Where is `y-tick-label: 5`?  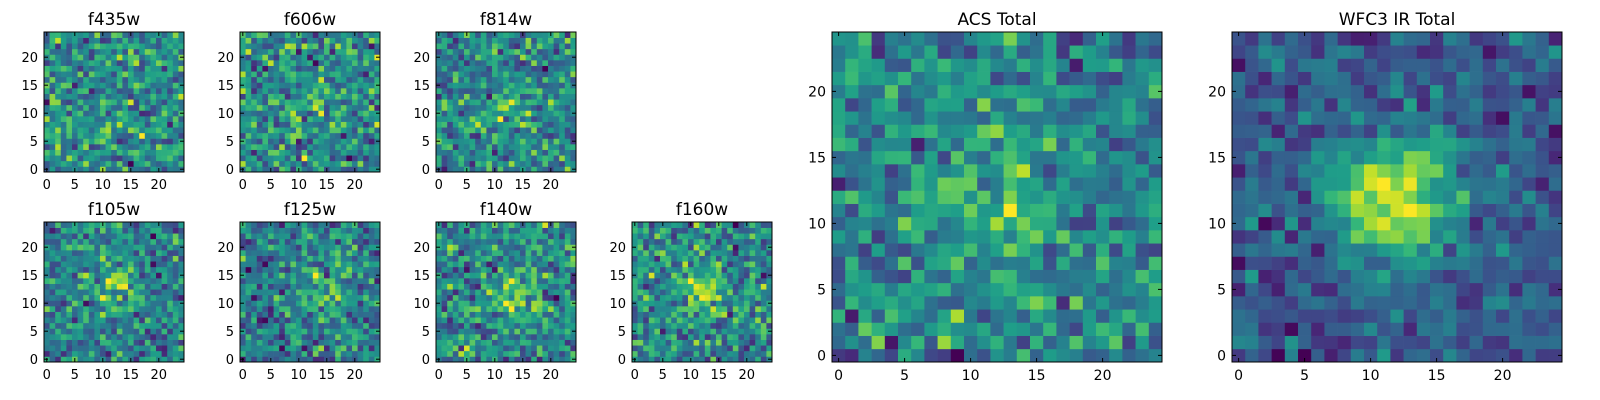
y-tick-label: 5 is located at coordinates (622, 332).